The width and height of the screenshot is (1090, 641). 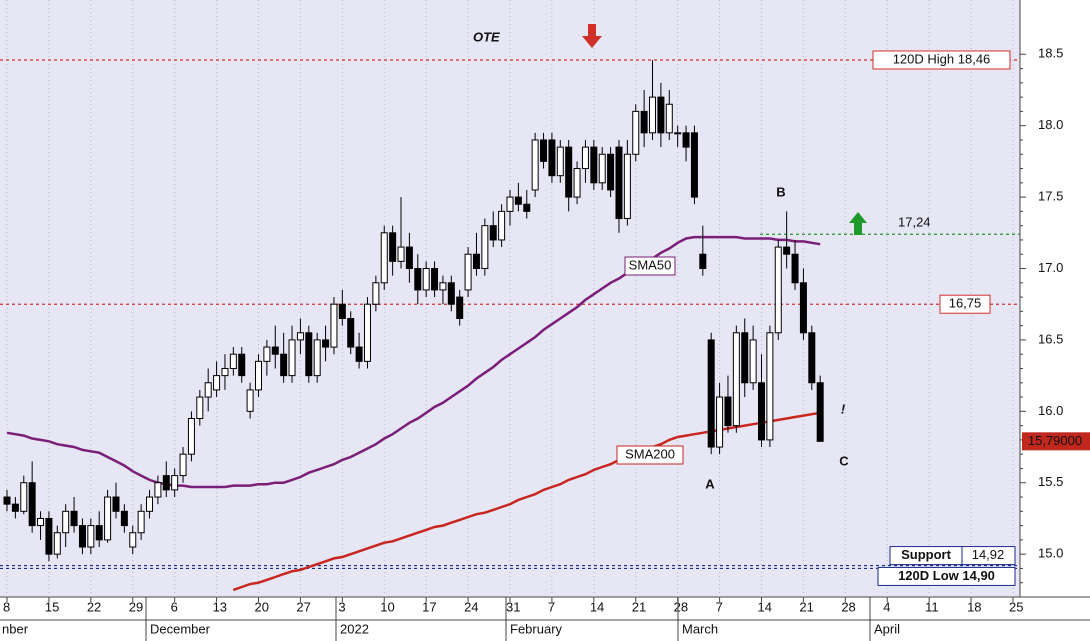 I want to click on series-label: SMA200, so click(x=650, y=453).